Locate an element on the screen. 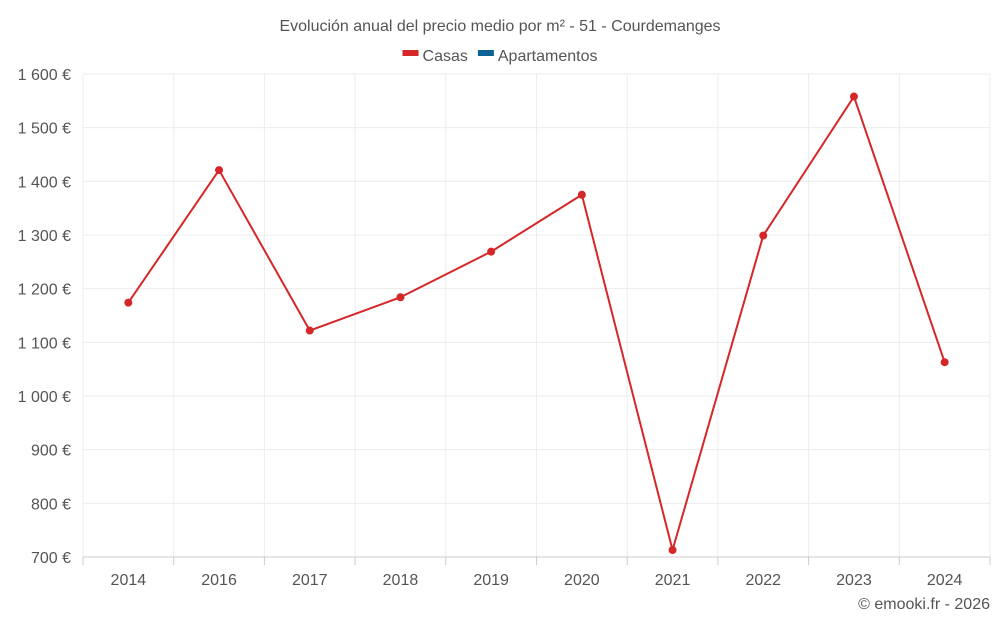 This screenshot has height=625, width=1000. x-axis: 2014 2016 2017 2018 2019 2020 2021 2022 2023 2024 is located at coordinates (536, 573).